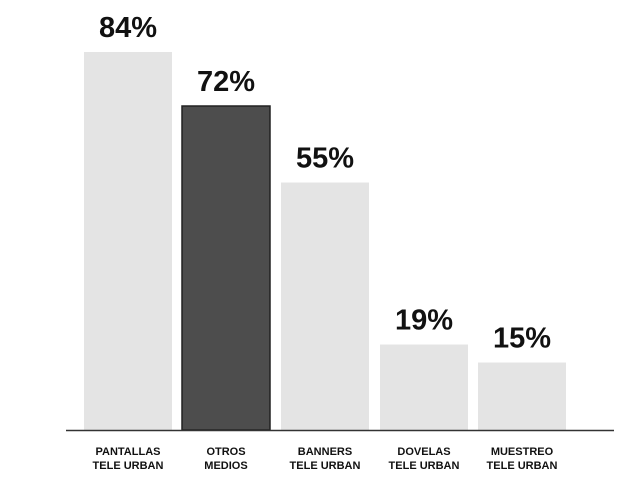  I want to click on category-label-3-line-2: TELE URBAN, so click(325, 466).